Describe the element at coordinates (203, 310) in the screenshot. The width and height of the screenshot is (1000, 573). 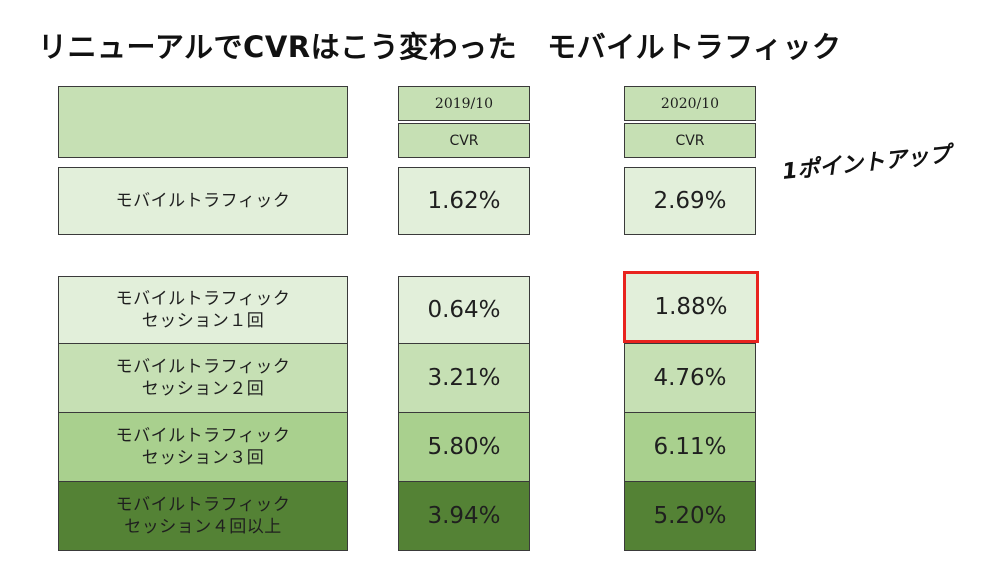
I see `label-session-1: モバイルトラフィック セッション１回` at that location.